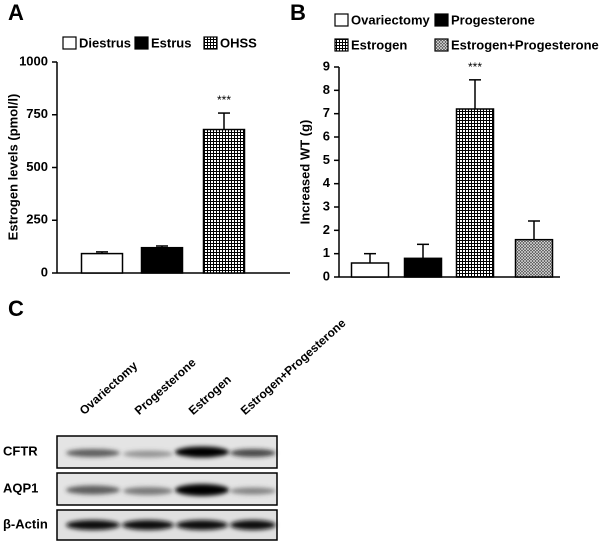 This screenshot has height=545, width=600. What do you see at coordinates (16, 12) in the screenshot?
I see `panel-letter: A` at bounding box center [16, 12].